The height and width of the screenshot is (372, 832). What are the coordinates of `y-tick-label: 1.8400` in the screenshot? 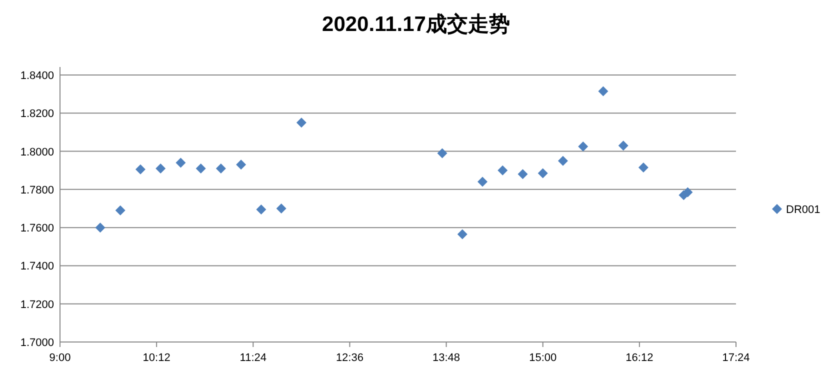 It's located at (37, 76).